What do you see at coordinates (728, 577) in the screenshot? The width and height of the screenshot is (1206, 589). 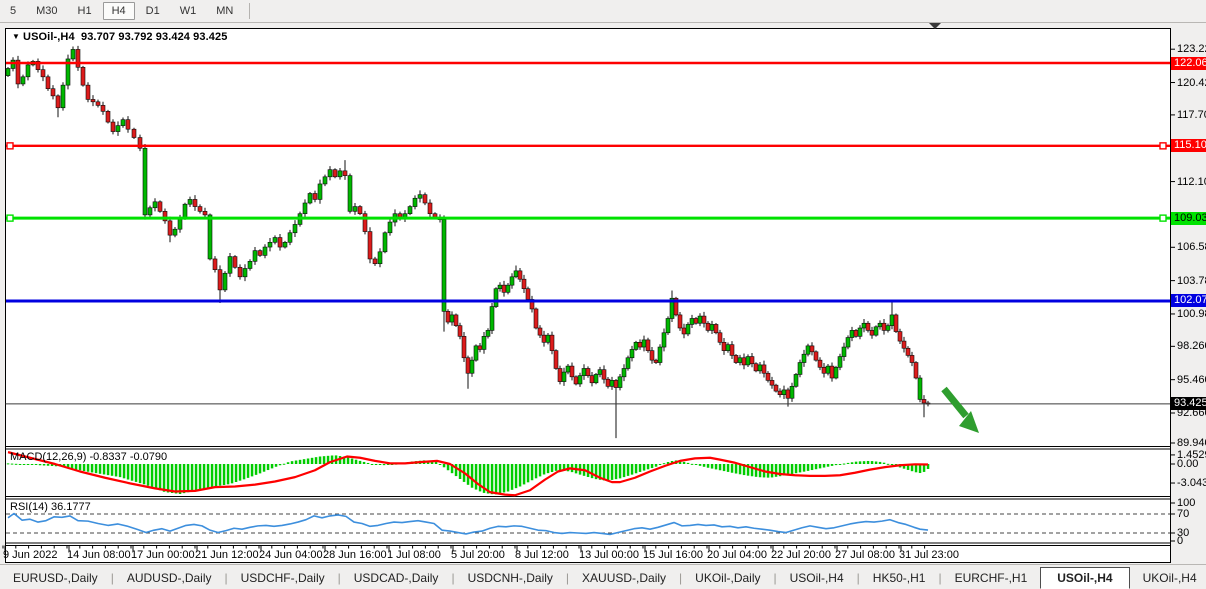 I see `tab-ukoil-daily: UKOil-,Daily` at bounding box center [728, 577].